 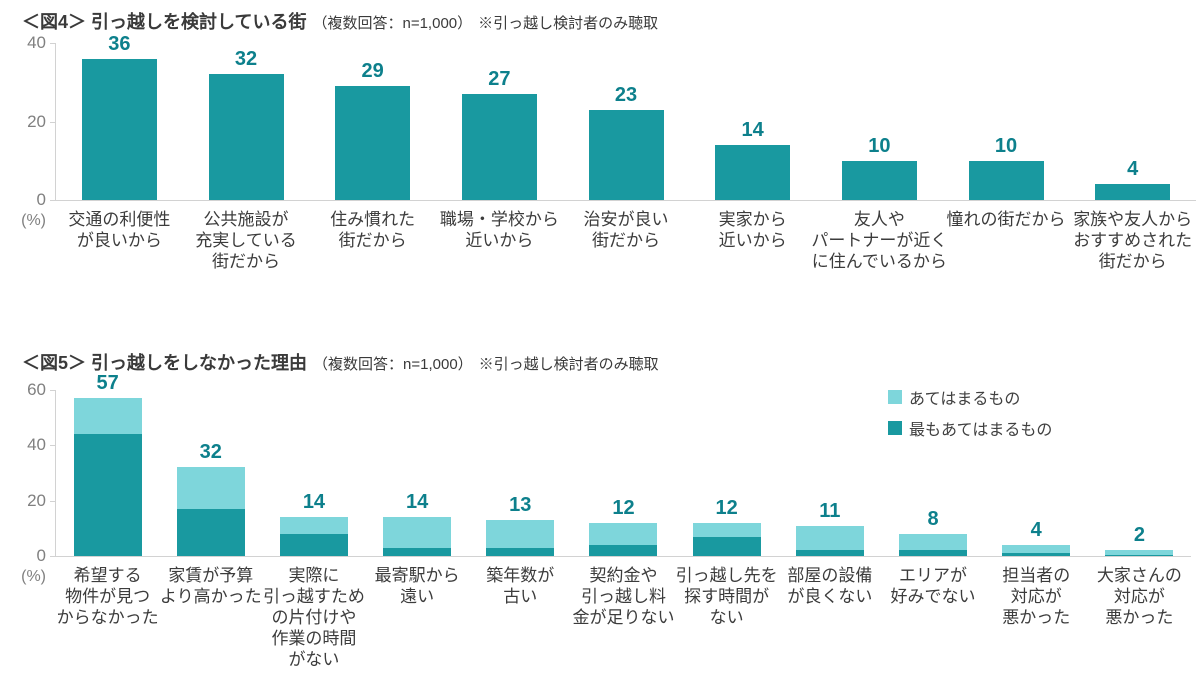 I want to click on category-label: 大家さんの 対応が 悪かった, so click(x=1139, y=596).